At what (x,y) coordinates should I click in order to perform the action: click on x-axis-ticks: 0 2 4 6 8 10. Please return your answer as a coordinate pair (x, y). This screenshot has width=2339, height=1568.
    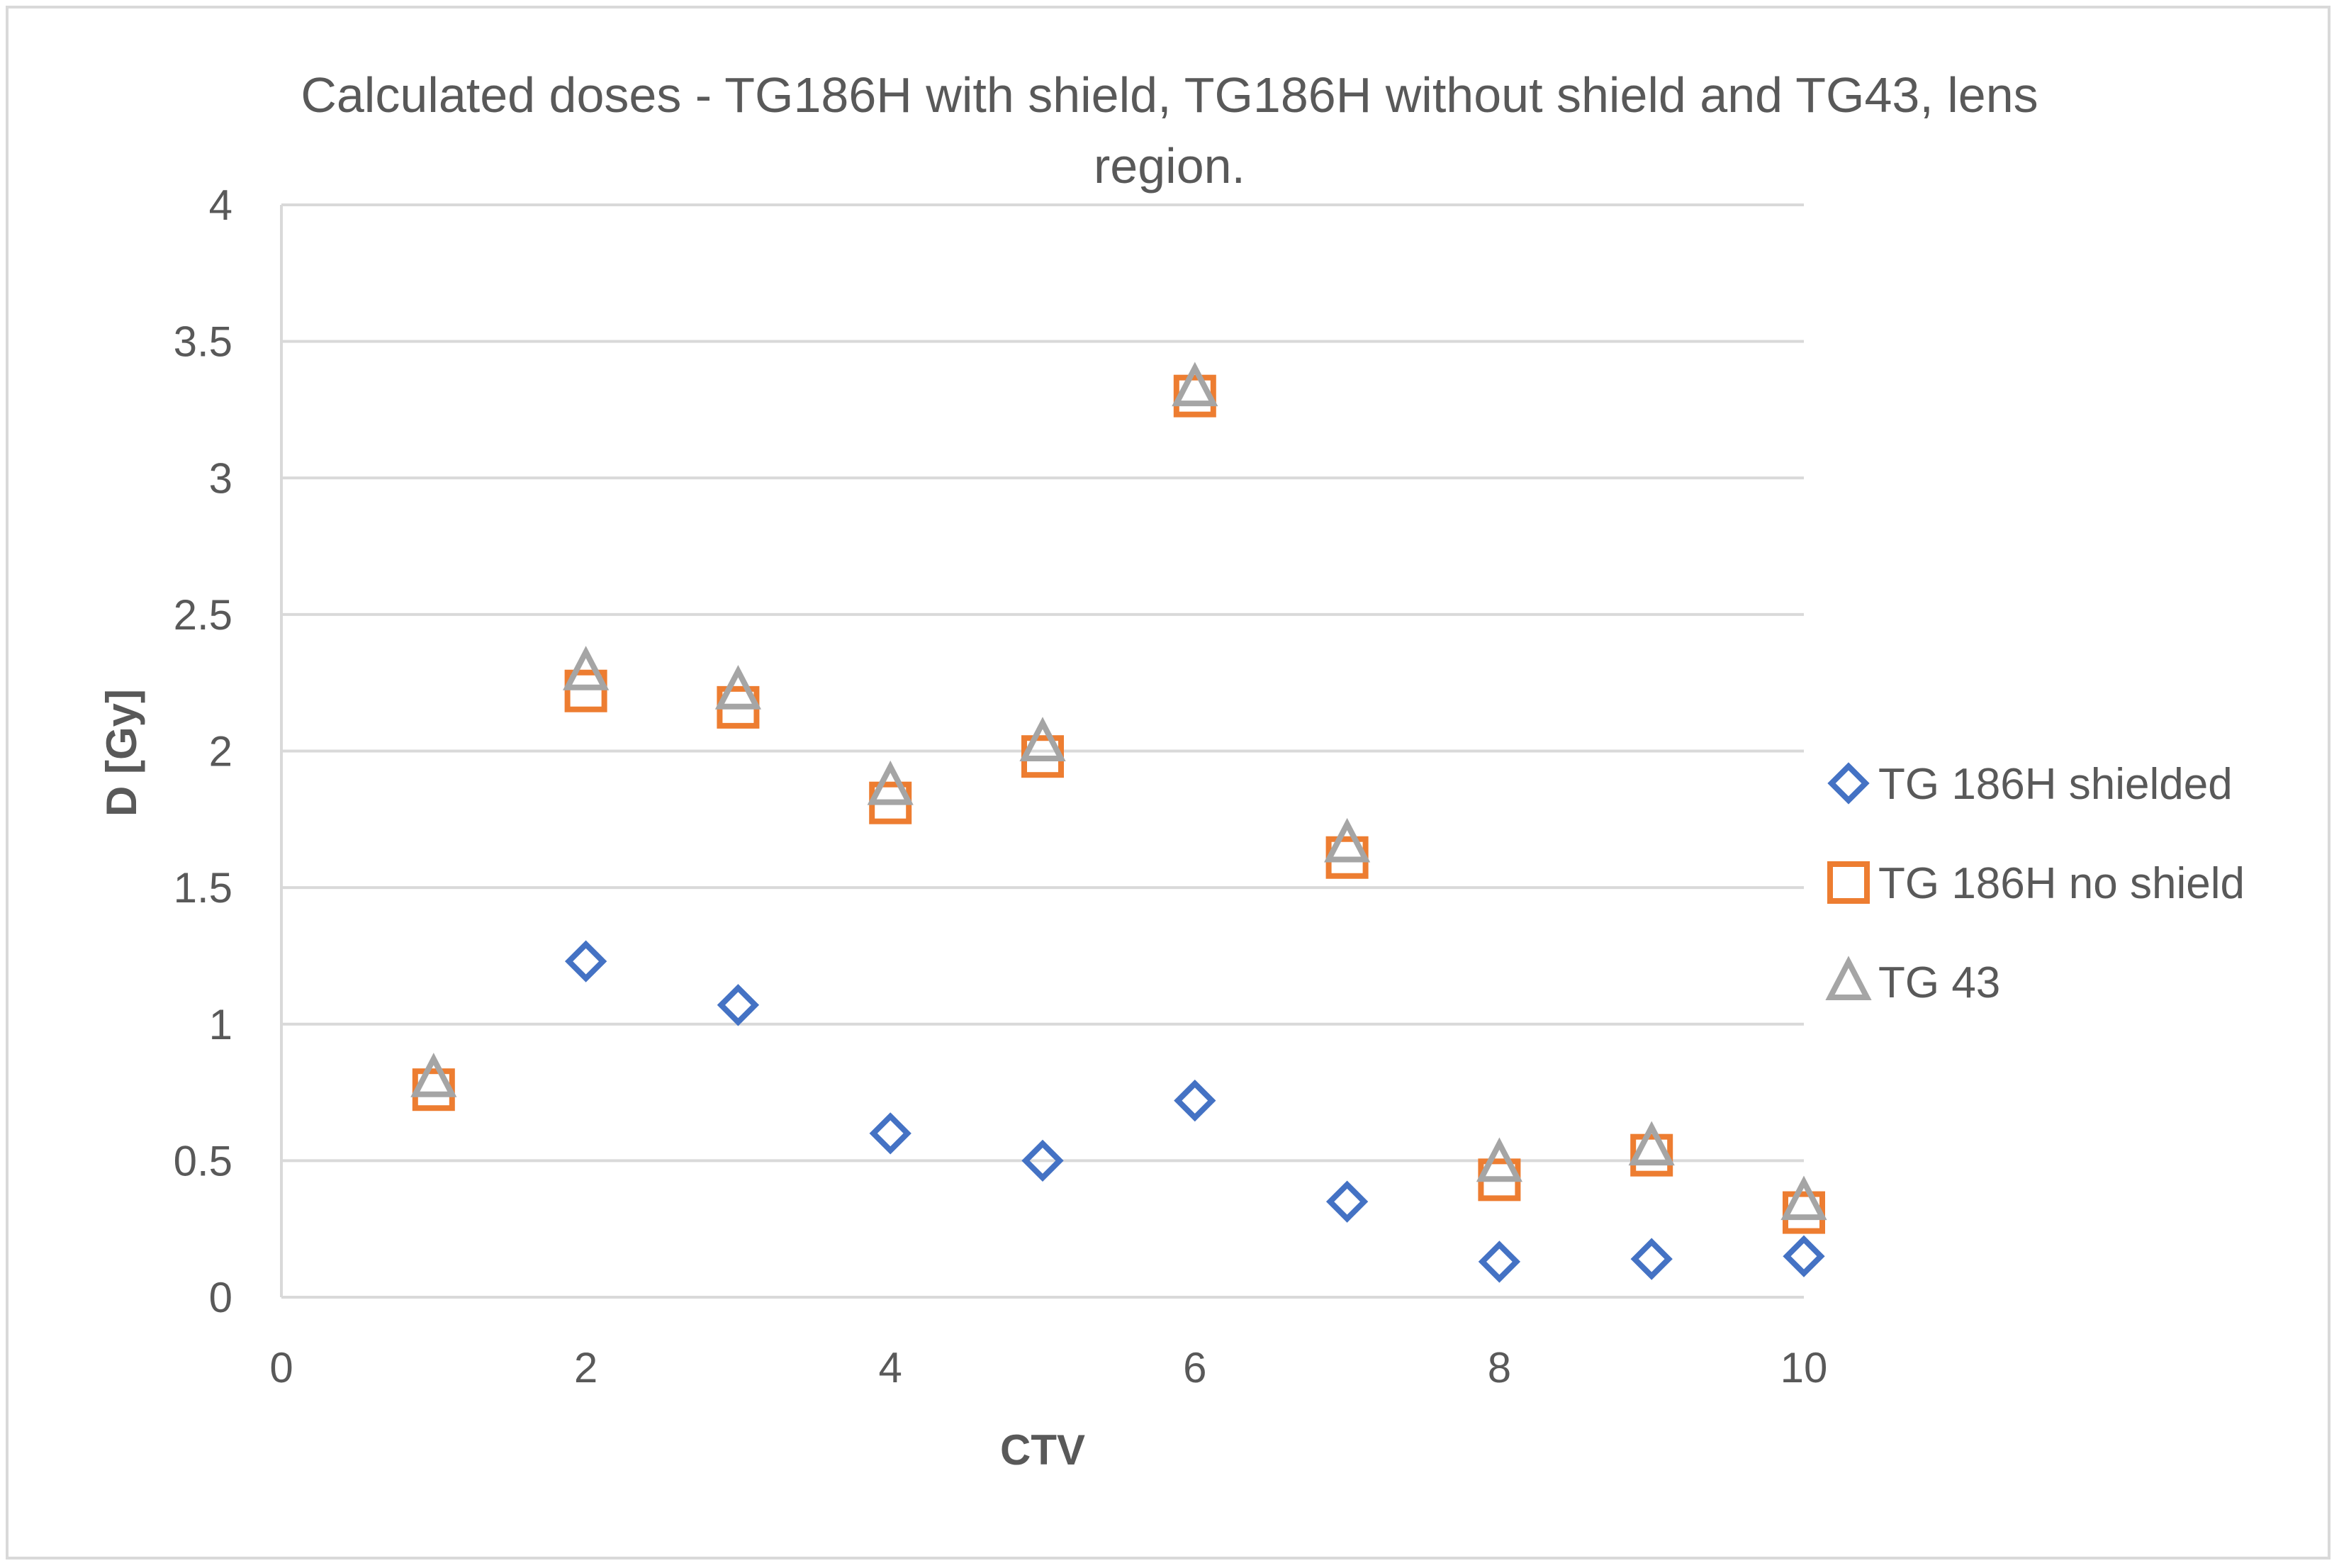
    Looking at the image, I should click on (1048, 1367).